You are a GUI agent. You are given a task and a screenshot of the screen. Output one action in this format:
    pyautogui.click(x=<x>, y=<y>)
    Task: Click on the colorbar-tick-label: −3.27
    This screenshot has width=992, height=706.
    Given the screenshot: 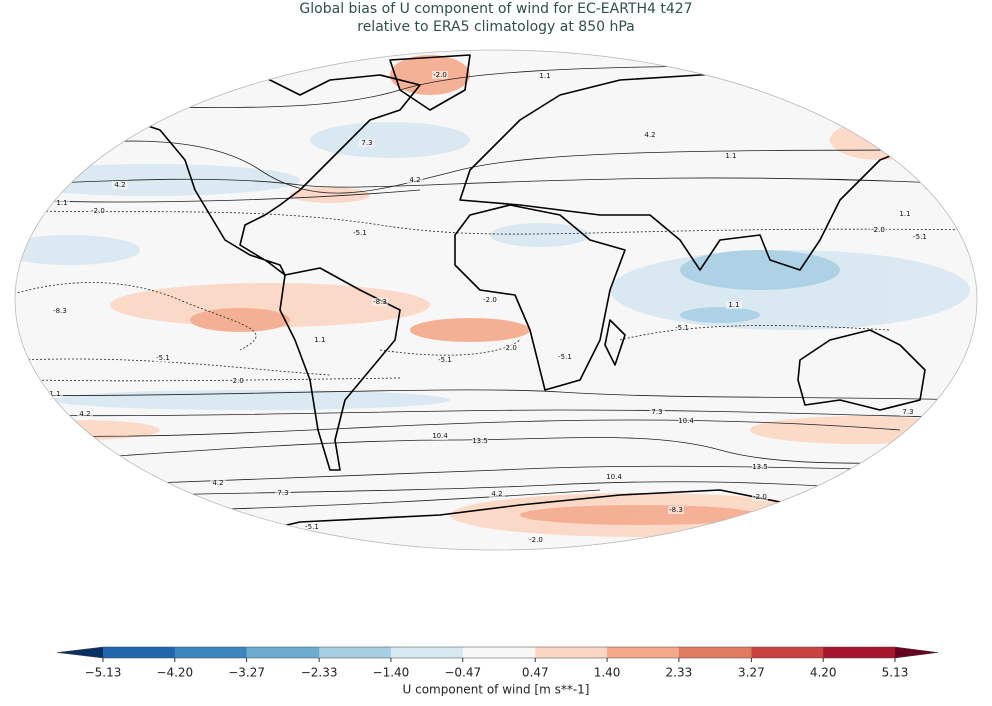 What is the action you would take?
    pyautogui.click(x=246, y=673)
    